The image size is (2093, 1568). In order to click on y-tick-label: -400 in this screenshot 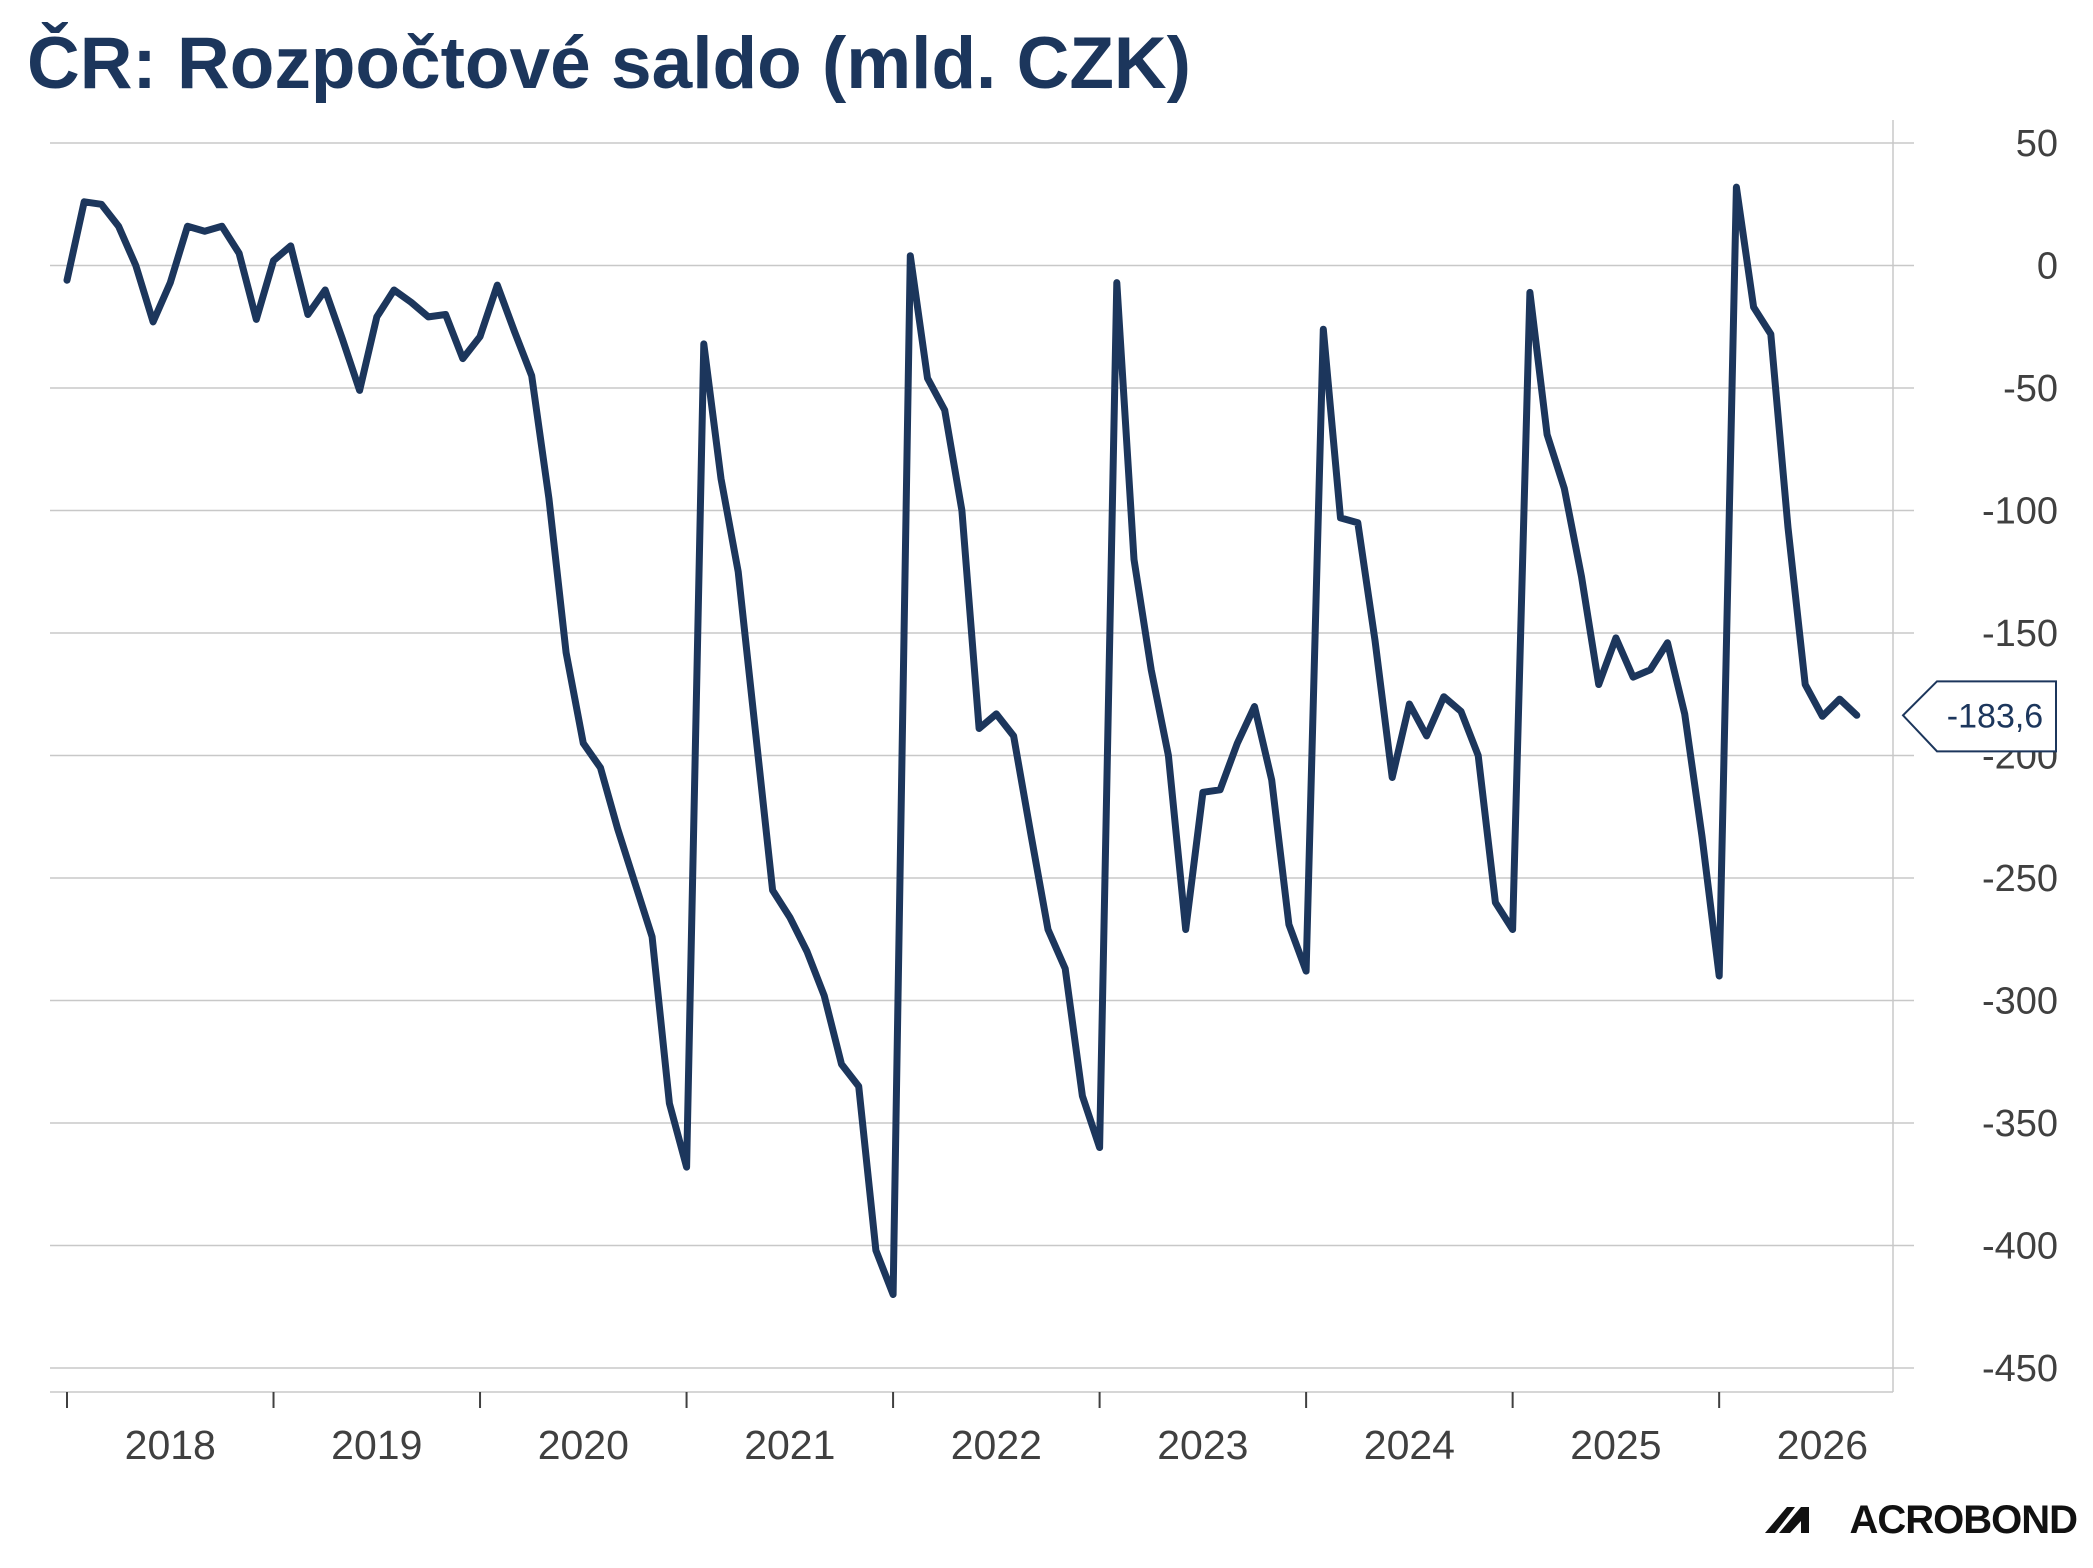, I will do `click(2020, 1247)`.